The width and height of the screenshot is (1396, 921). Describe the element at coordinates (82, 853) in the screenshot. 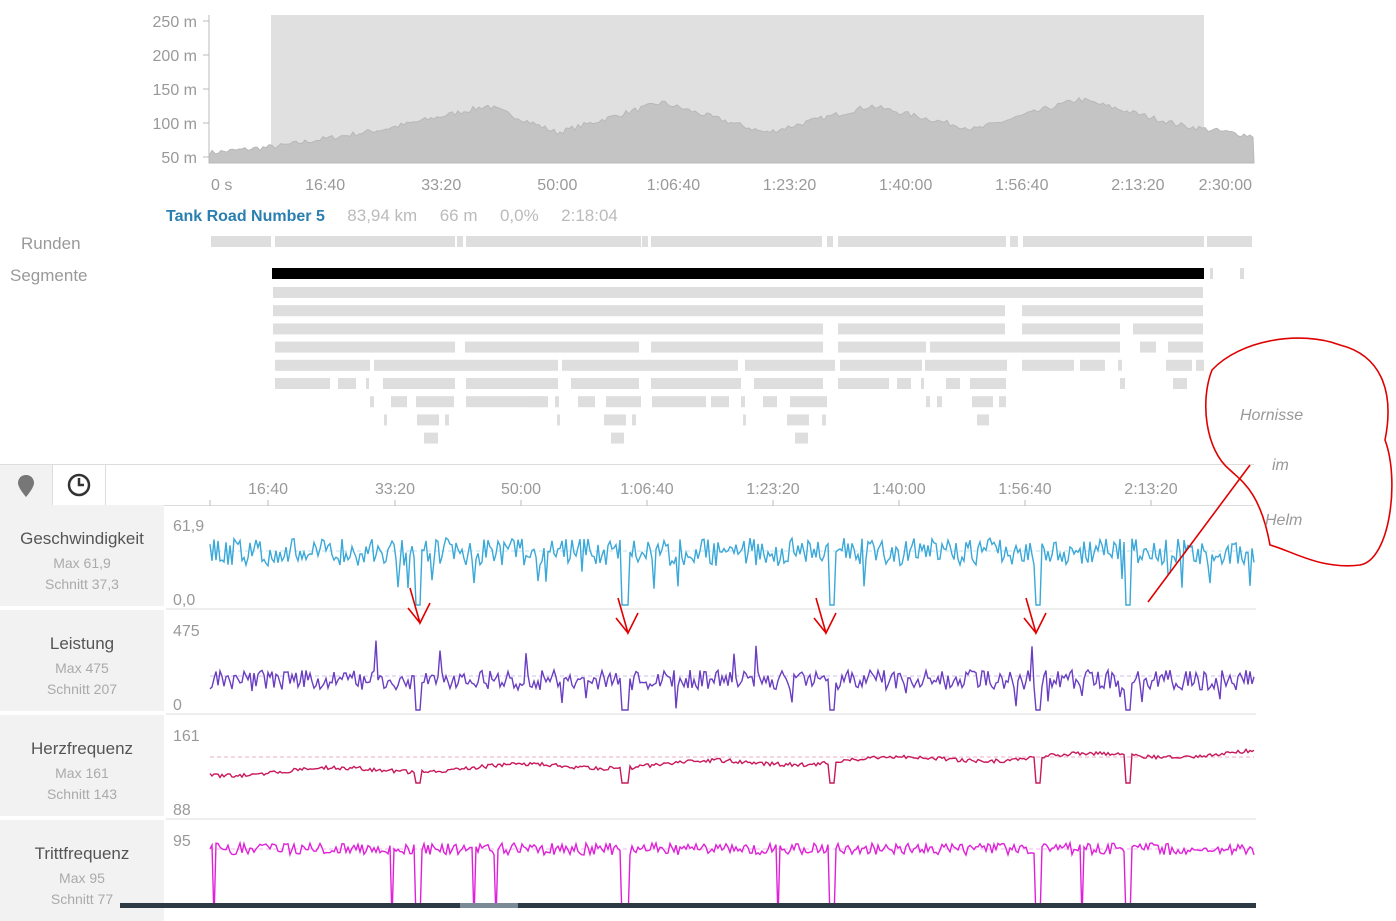

I see `metric-name: Trittfrequenz` at that location.